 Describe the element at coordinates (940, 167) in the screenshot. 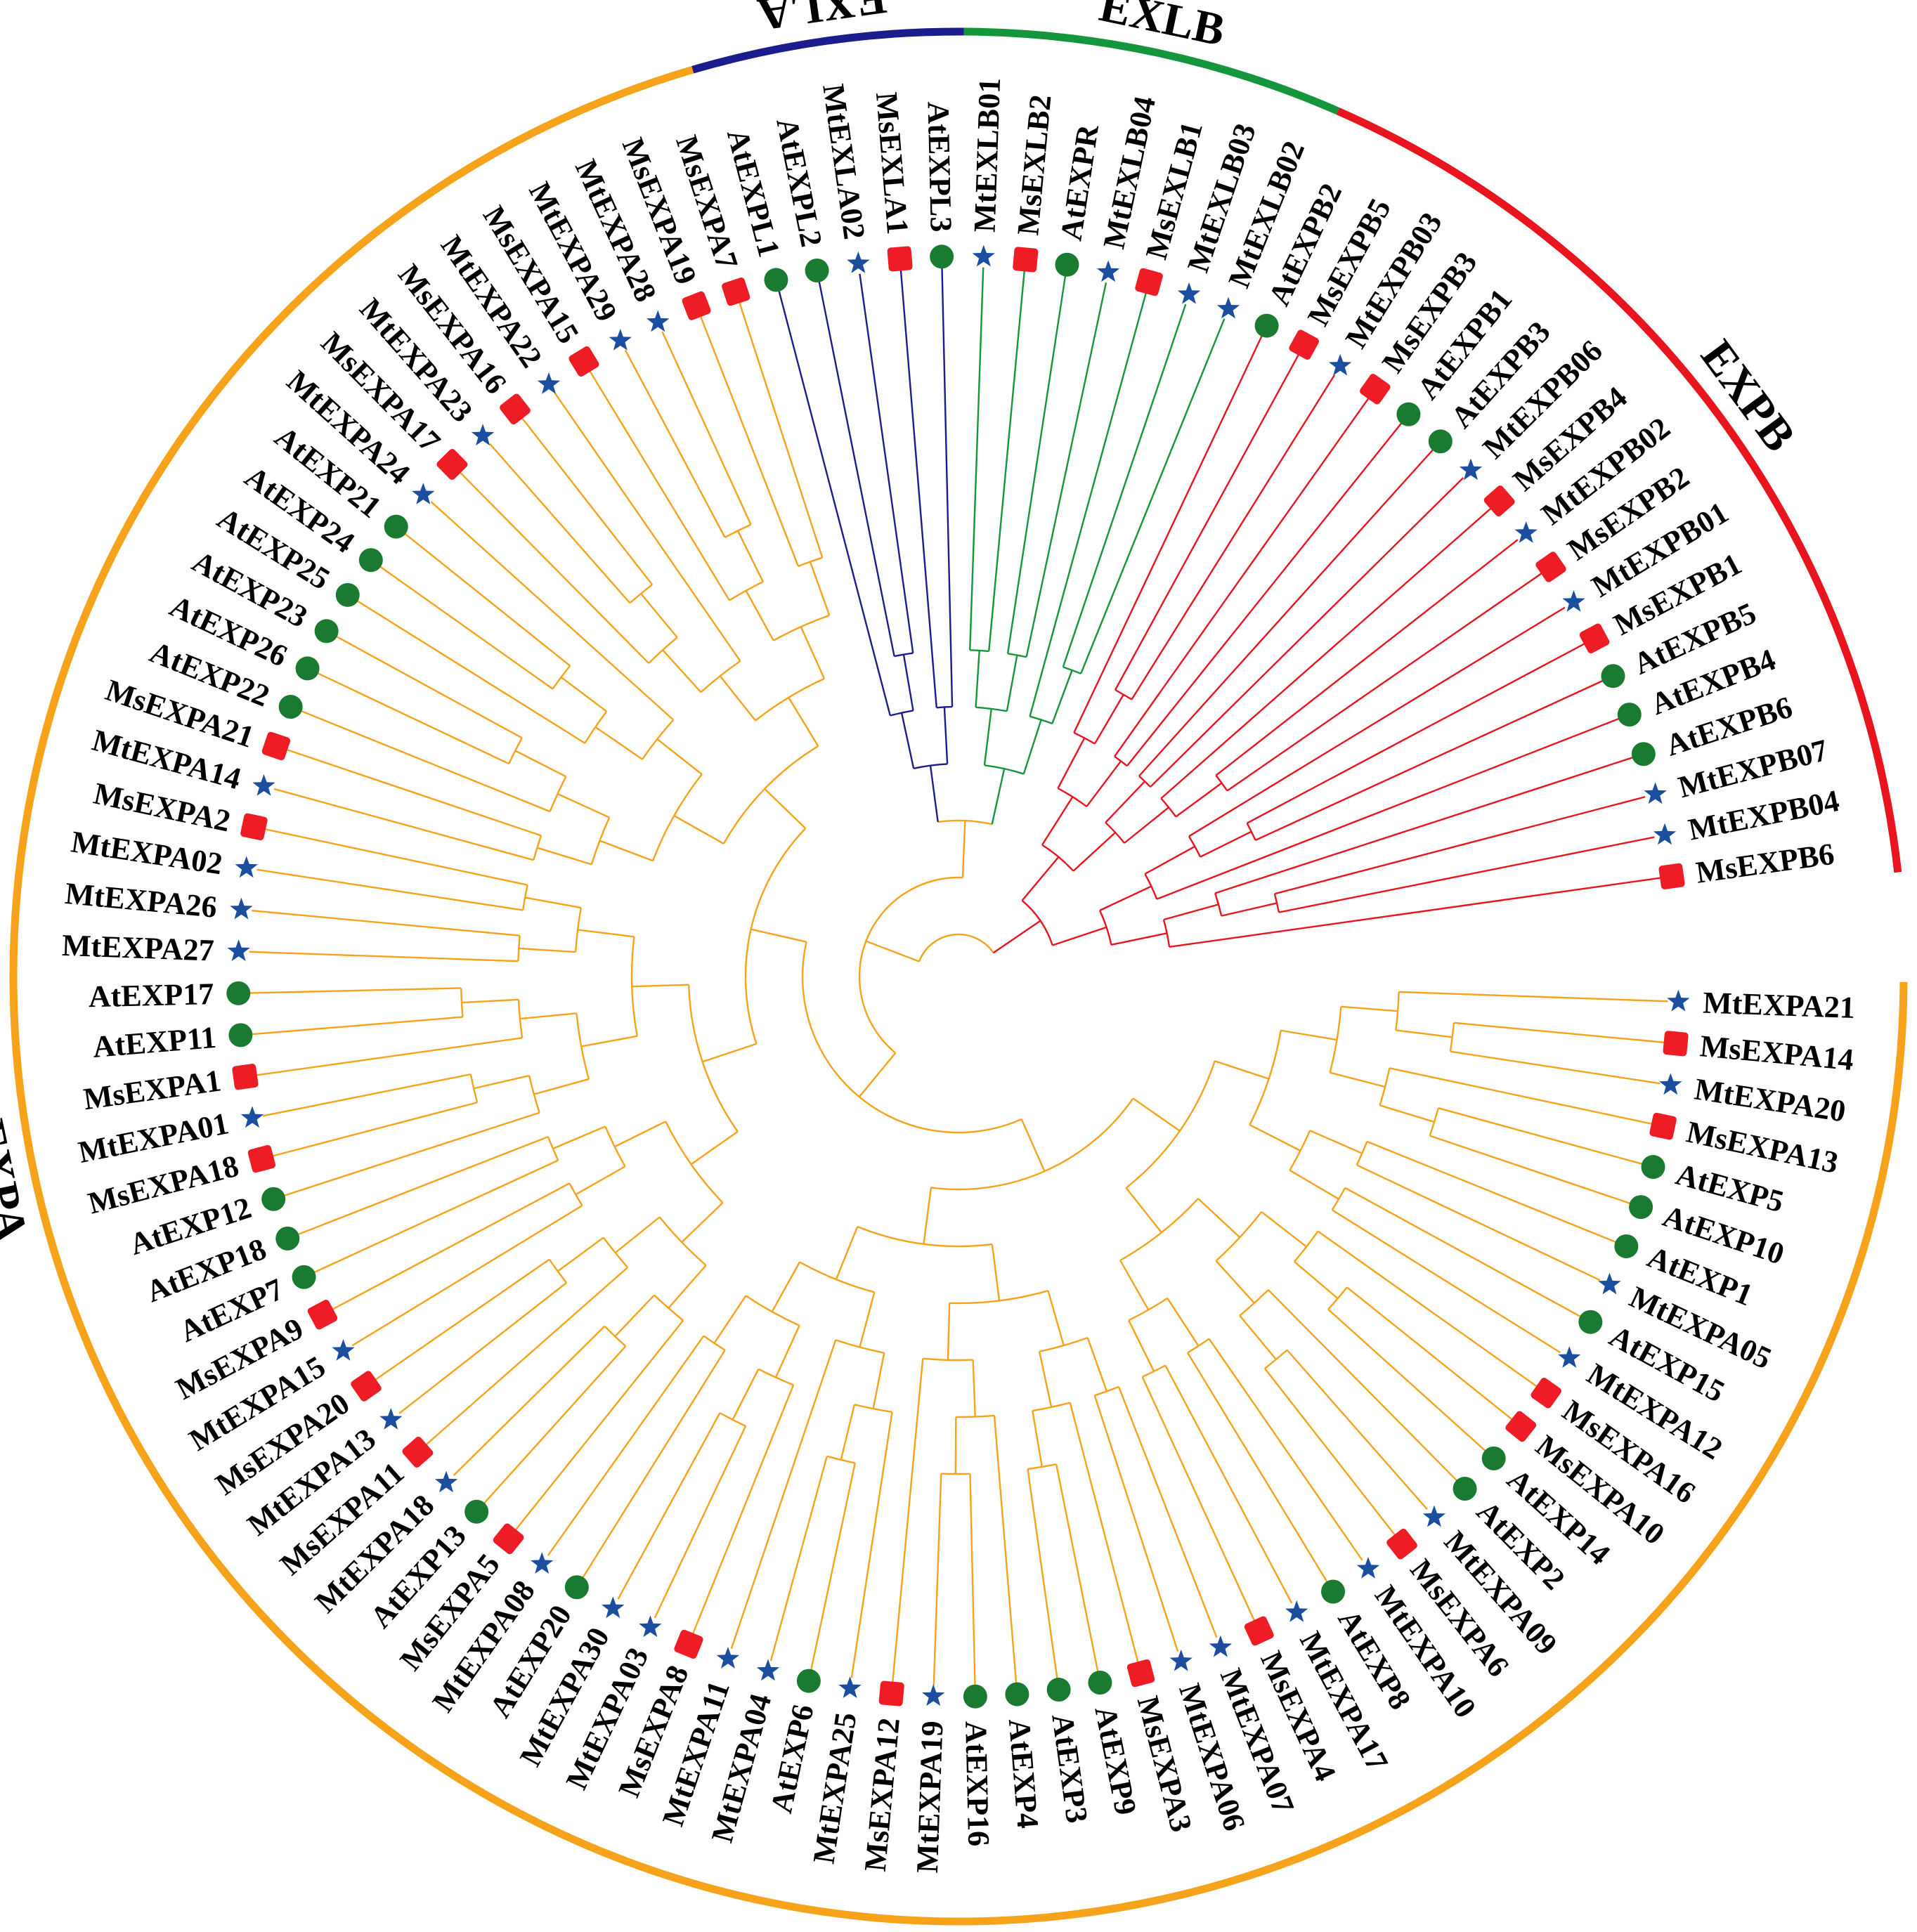

I see `leaf-label: AtEXPL3` at that location.